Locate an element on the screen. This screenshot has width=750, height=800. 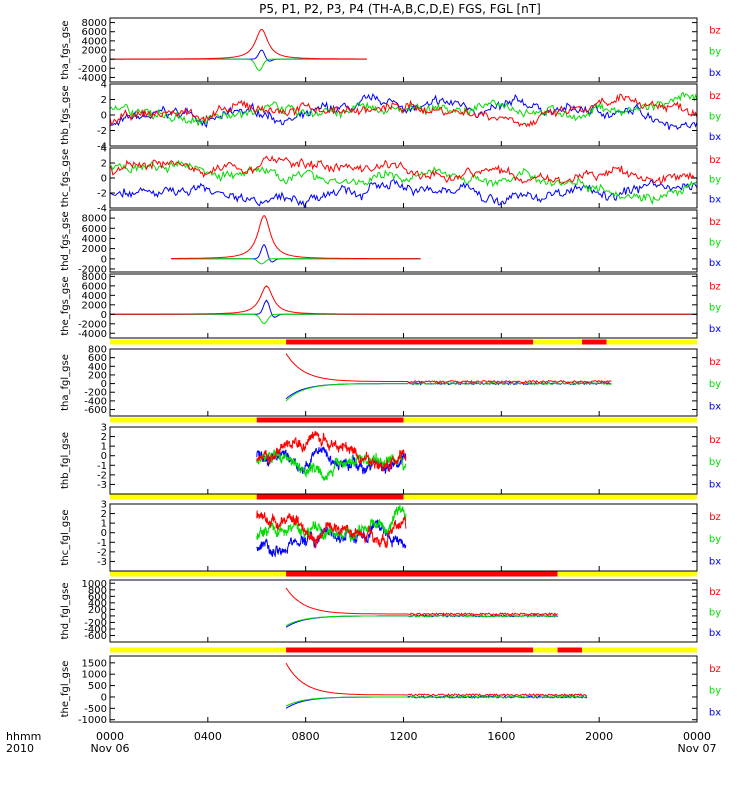
the_fgl_gse-by-line is located at coordinates (436, 701).